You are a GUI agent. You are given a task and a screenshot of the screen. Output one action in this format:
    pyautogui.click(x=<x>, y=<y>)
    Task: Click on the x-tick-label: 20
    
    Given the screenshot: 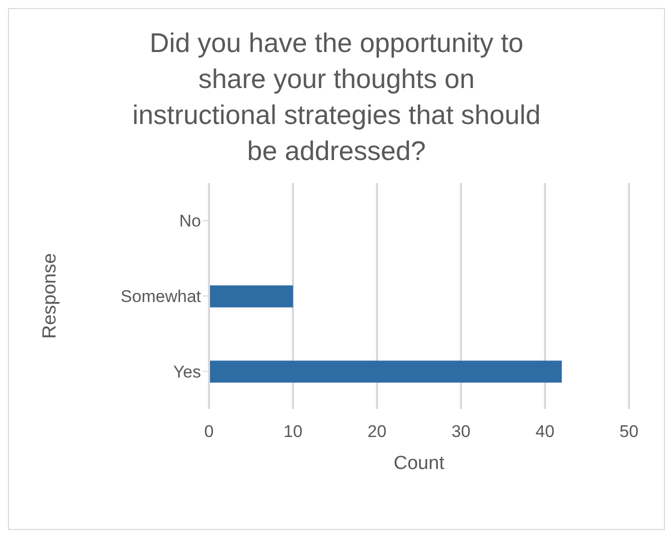 What is the action you would take?
    pyautogui.click(x=377, y=432)
    